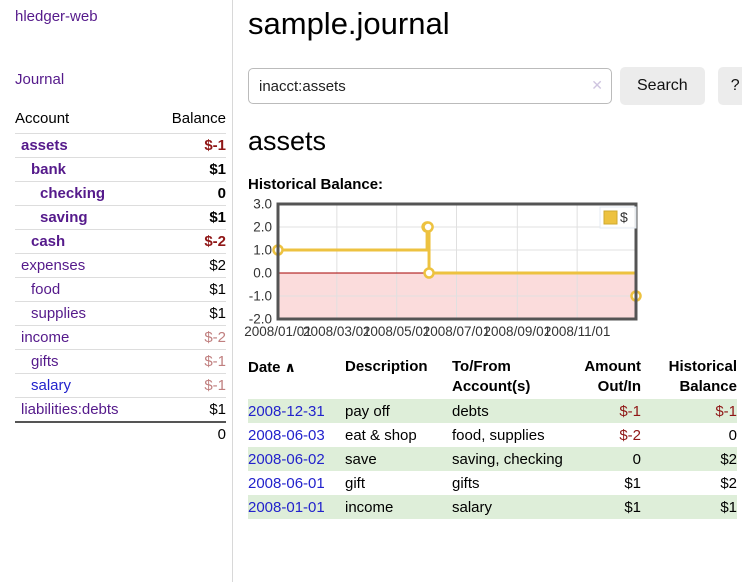 This screenshot has width=742, height=582. Describe the element at coordinates (120, 217) in the screenshot. I see `account-row: saving $1` at that location.